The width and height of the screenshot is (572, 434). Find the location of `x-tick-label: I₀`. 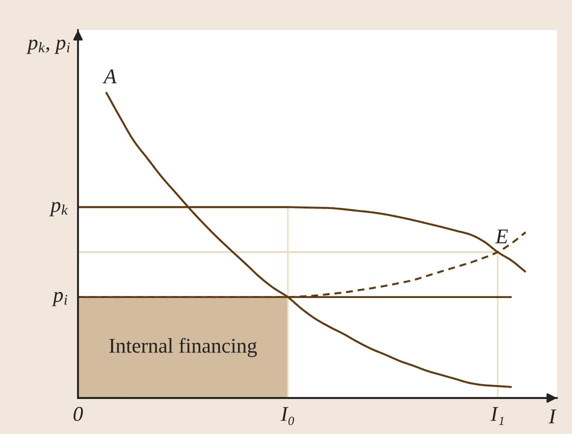

x-tick-label: I₀ is located at coordinates (287, 416).